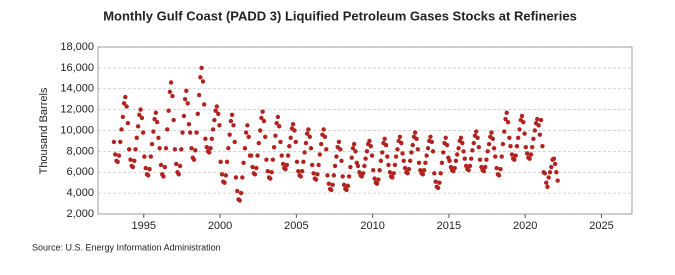 This screenshot has width=675, height=275. I want to click on y-tick-label: 14,000, so click(77, 89).